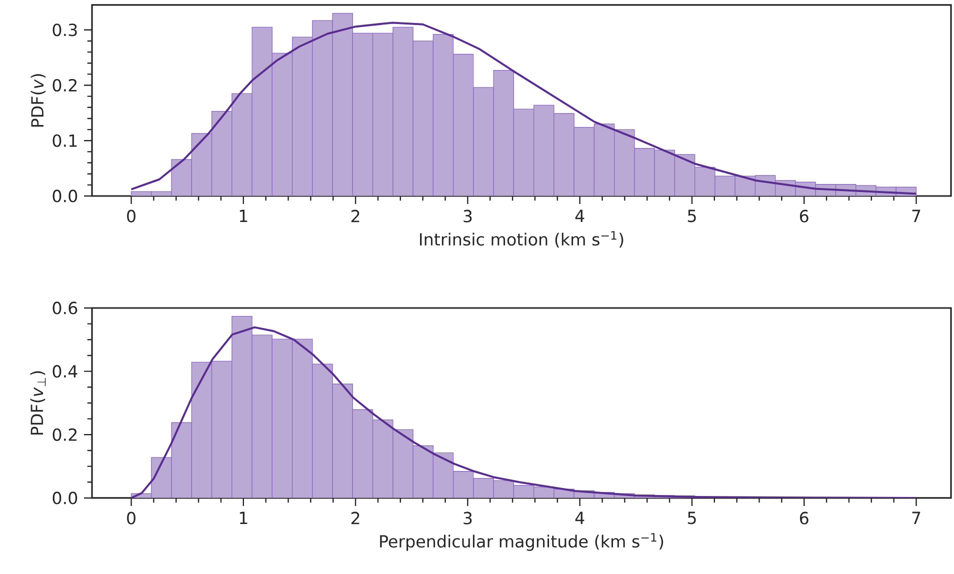  Describe the element at coordinates (38, 403) in the screenshot. I see `y-axis-title: PDF(v$_{⊥}$)` at that location.